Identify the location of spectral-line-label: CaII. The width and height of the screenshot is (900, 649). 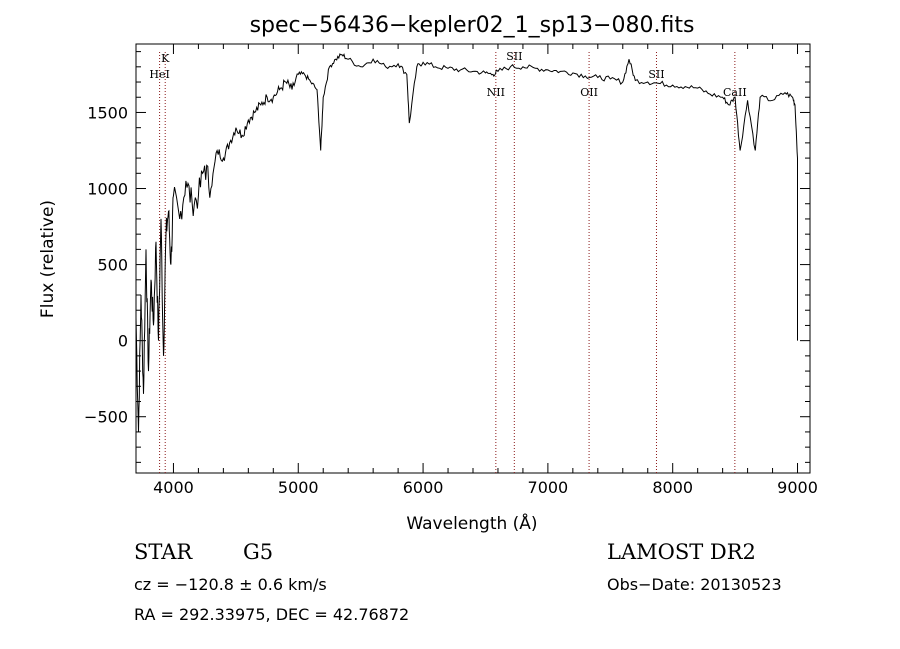
(735, 92).